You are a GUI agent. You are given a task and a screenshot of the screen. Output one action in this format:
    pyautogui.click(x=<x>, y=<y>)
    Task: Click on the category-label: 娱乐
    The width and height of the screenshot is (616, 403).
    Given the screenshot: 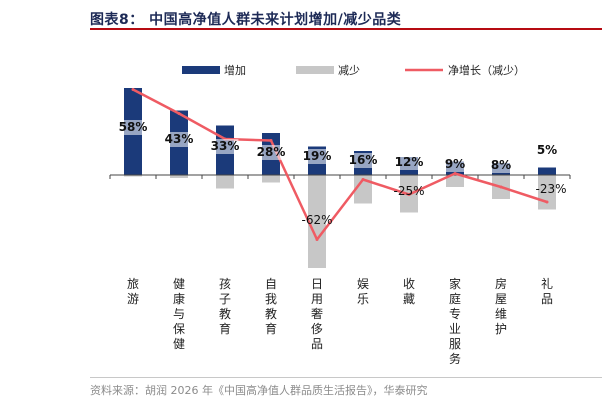 What is the action you would take?
    pyautogui.click(x=363, y=291)
    